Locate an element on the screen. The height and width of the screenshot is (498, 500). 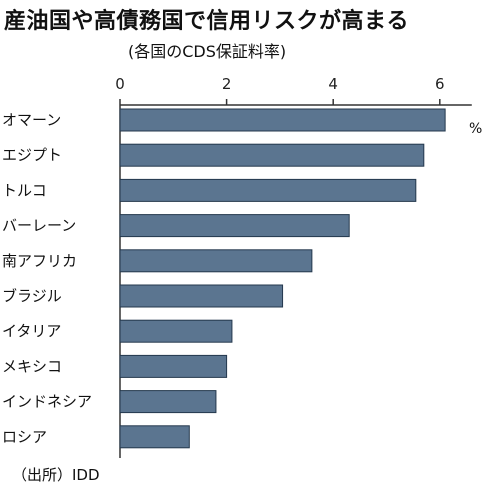
category-label: 南アフリカ is located at coordinates (39, 261).